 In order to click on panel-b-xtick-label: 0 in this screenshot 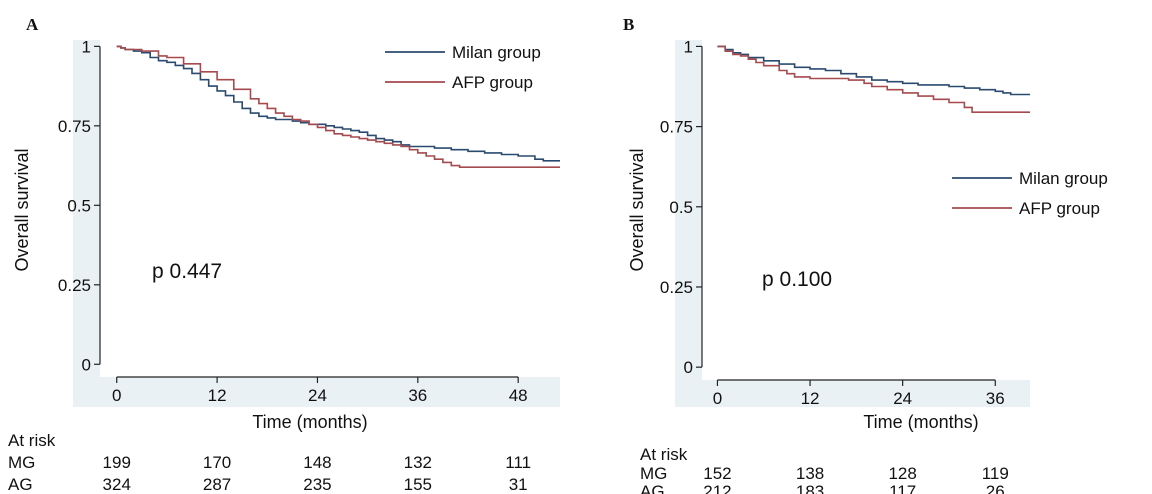, I will do `click(717, 398)`.